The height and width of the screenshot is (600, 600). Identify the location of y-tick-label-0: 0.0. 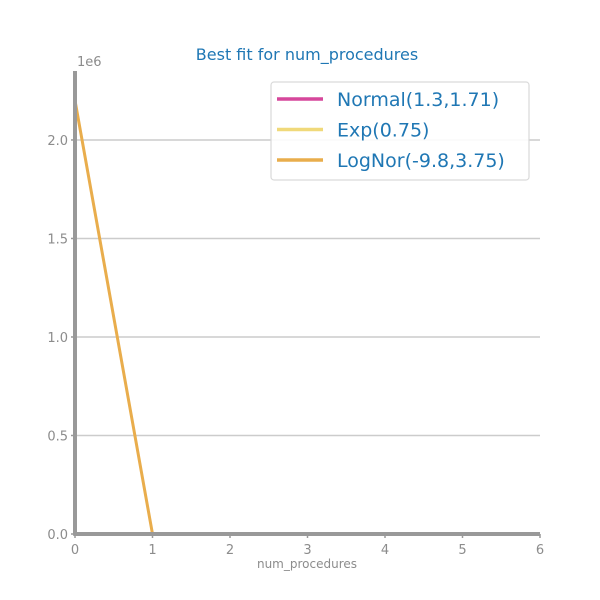
(57, 535).